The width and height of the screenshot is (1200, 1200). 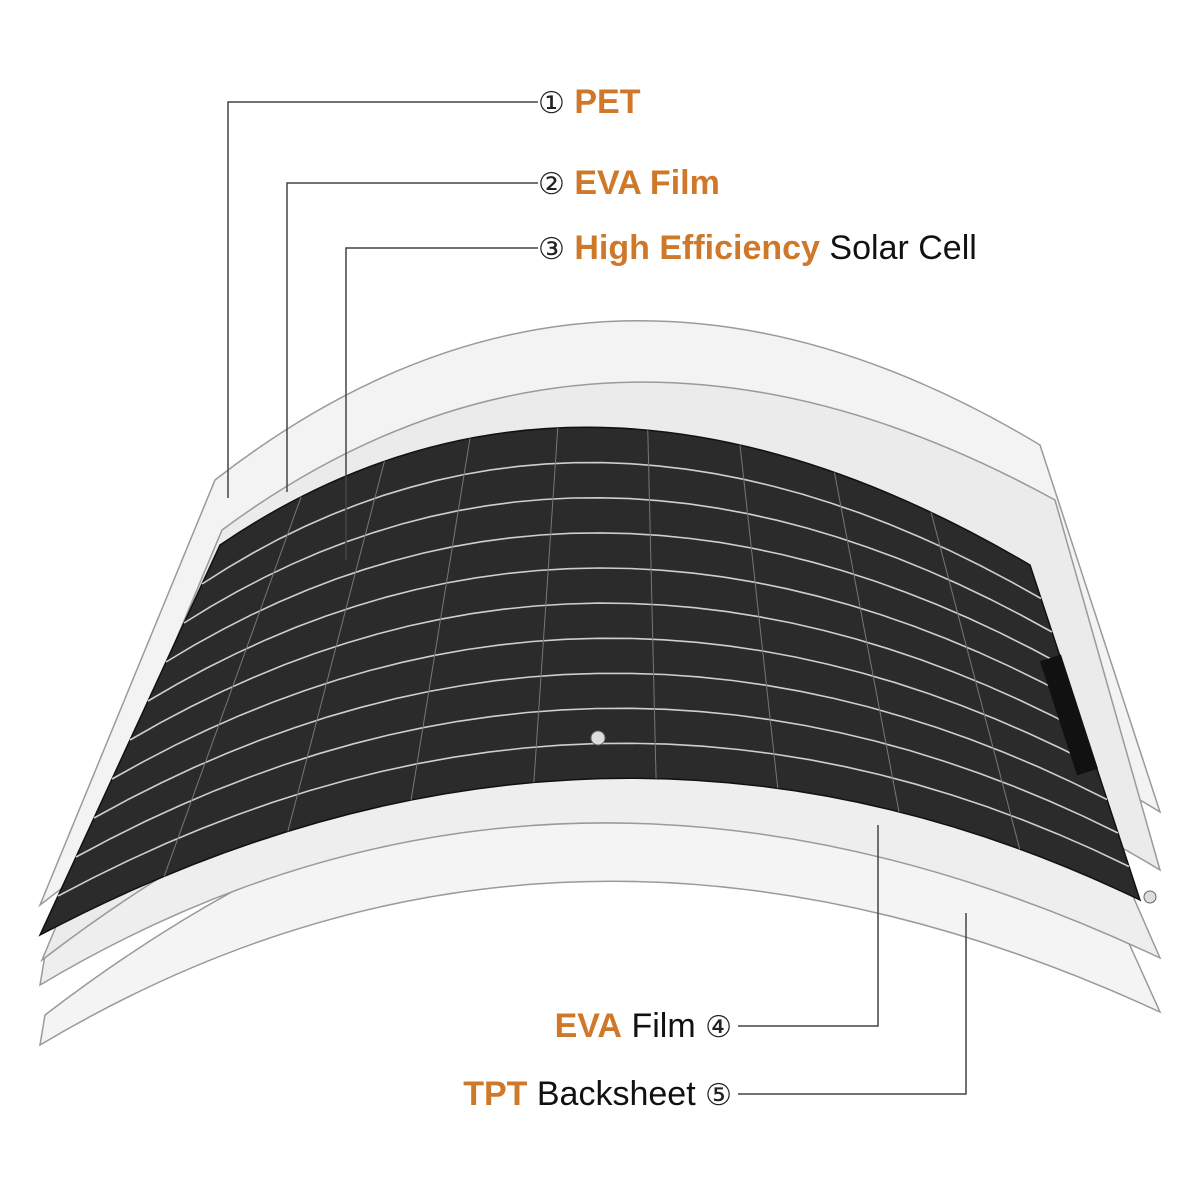 What do you see at coordinates (1069, 715) in the screenshot?
I see `junction-box` at bounding box center [1069, 715].